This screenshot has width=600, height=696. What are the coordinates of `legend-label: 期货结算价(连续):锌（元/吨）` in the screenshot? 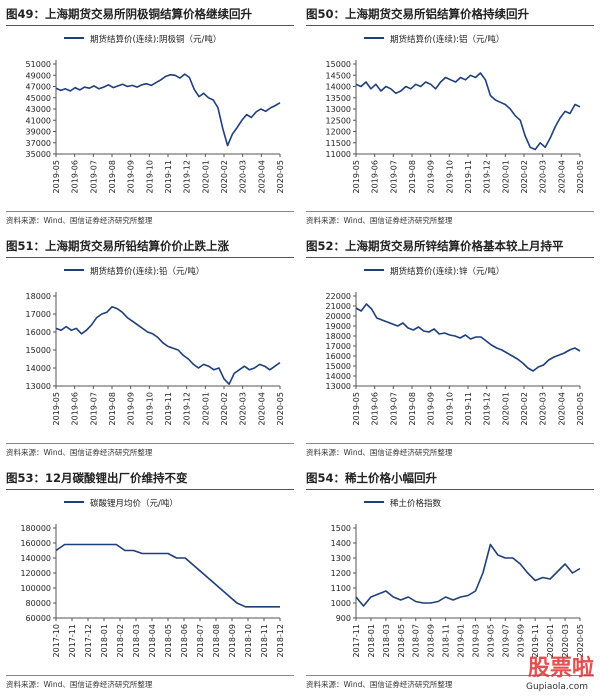 It's located at (447, 271).